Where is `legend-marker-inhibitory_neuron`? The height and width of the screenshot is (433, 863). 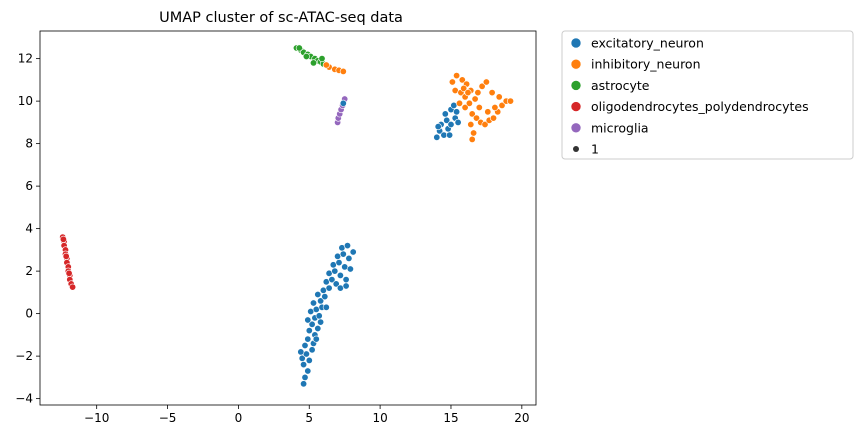
legend-marker-inhibitory_neuron is located at coordinates (576, 64).